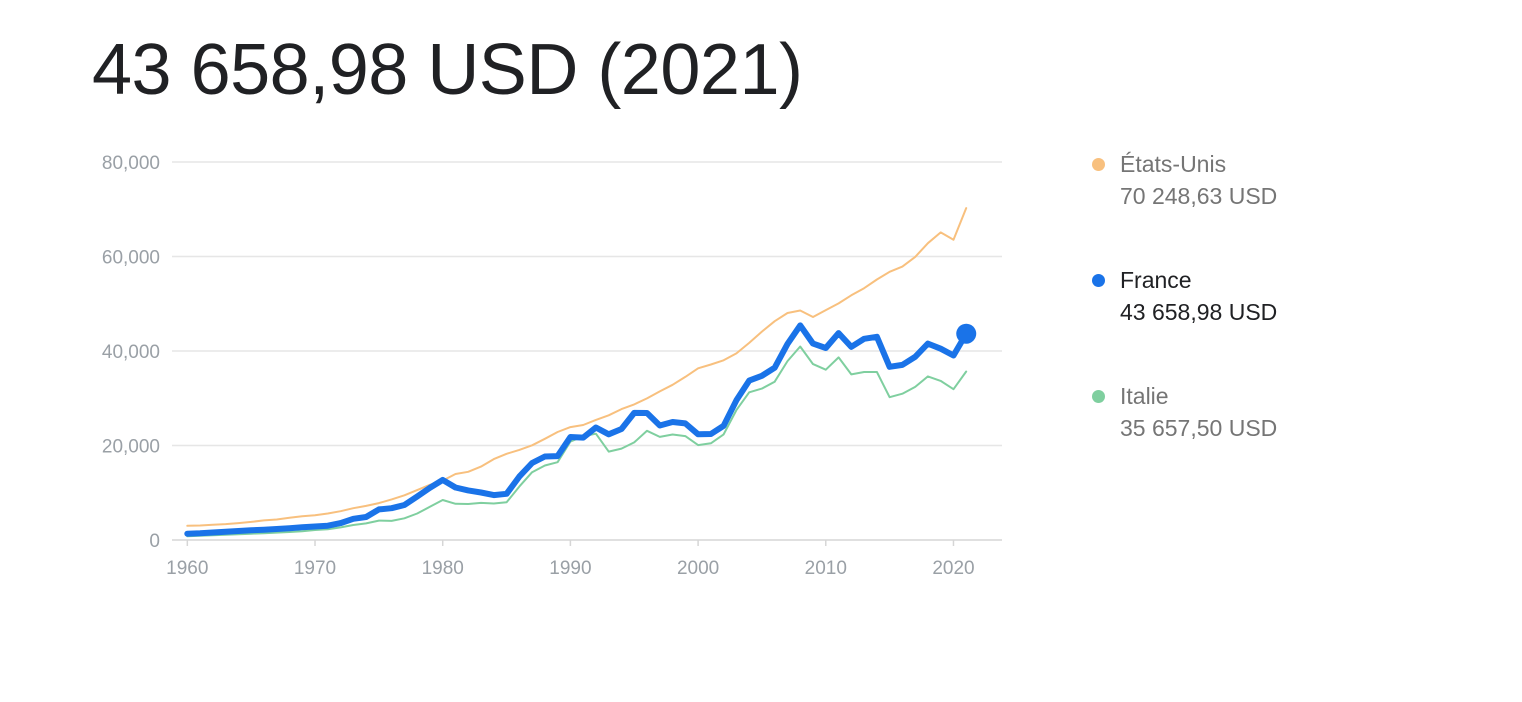 The image size is (1522, 702). I want to click on y-axis-tick-labels: 0 20,000 40,000 60,000 80,000, so click(131, 352).